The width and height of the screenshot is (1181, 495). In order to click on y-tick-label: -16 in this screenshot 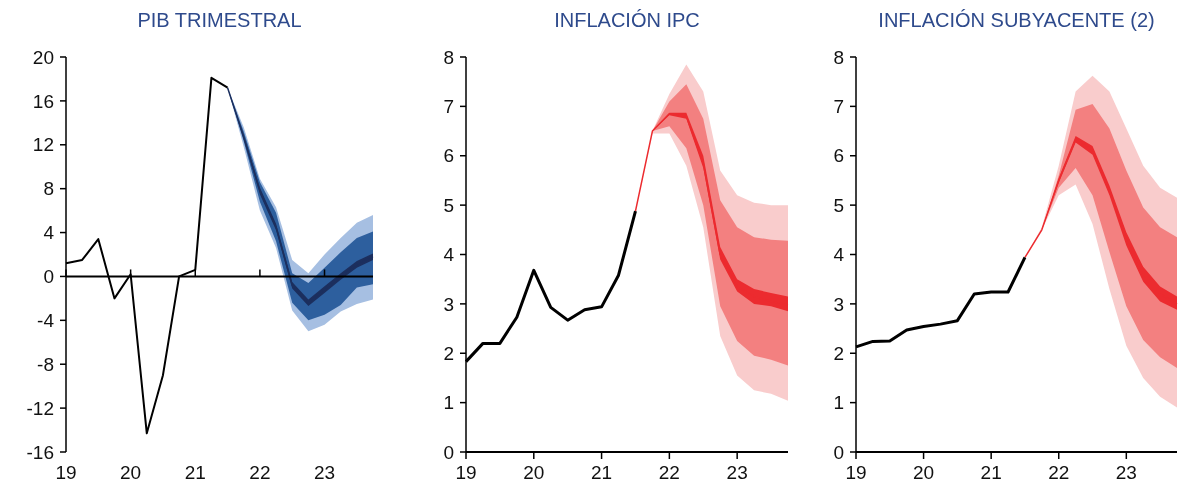, I will do `click(40, 452)`.